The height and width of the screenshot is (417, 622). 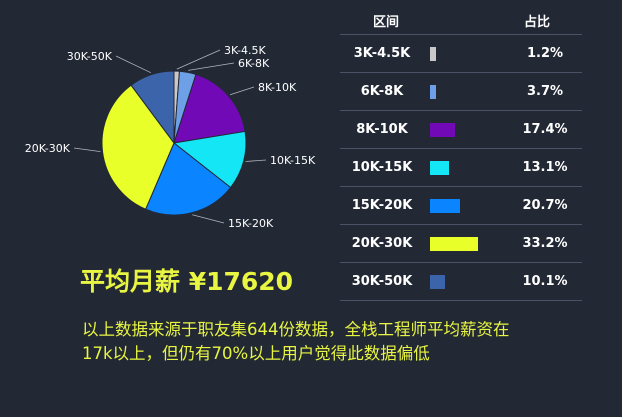 I want to click on header-share: 占比, so click(x=536, y=22).